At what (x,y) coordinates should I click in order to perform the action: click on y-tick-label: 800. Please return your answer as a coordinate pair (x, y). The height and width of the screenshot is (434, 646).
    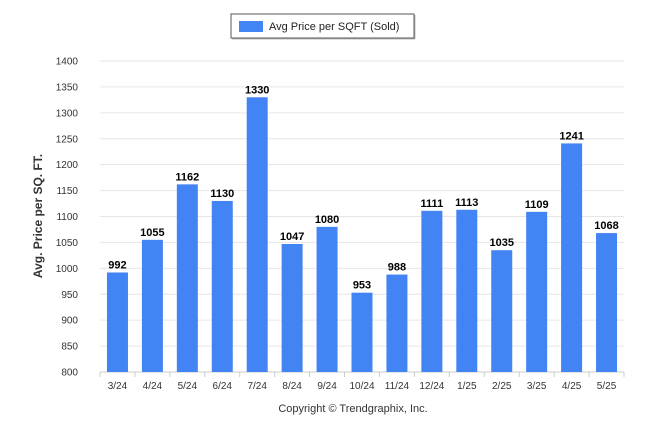
    Looking at the image, I should click on (69, 373).